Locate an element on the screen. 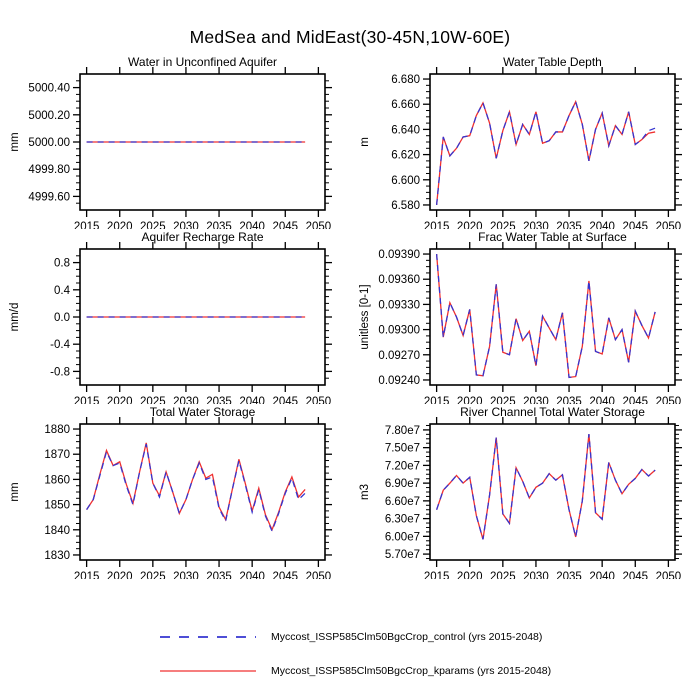 Image resolution: width=700 pixels, height=700 pixels. y-tick-label: 6.640 is located at coordinates (405, 130).